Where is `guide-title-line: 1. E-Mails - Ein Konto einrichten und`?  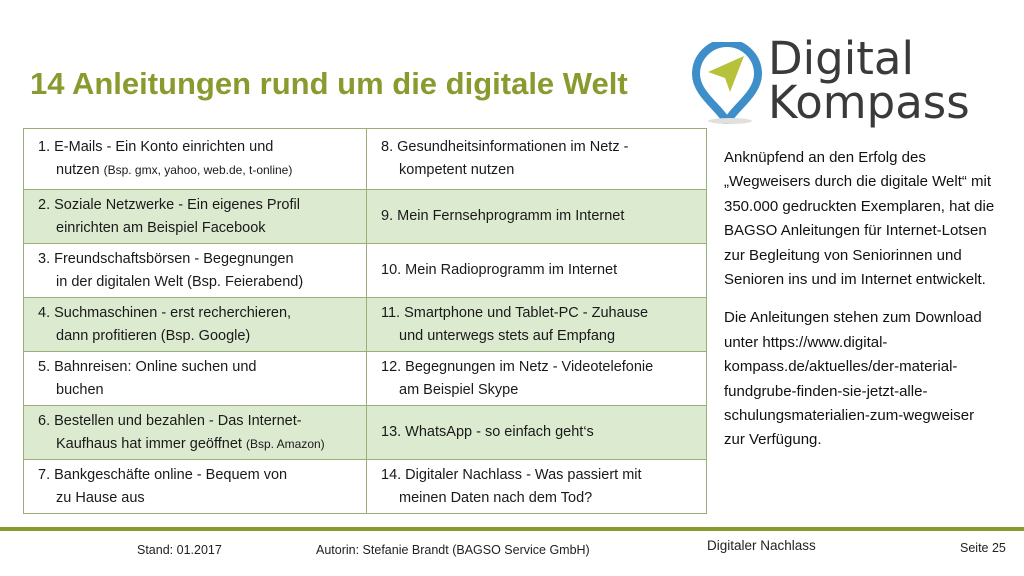 guide-title-line: 1. E-Mails - Ein Konto einrichten und is located at coordinates (156, 147).